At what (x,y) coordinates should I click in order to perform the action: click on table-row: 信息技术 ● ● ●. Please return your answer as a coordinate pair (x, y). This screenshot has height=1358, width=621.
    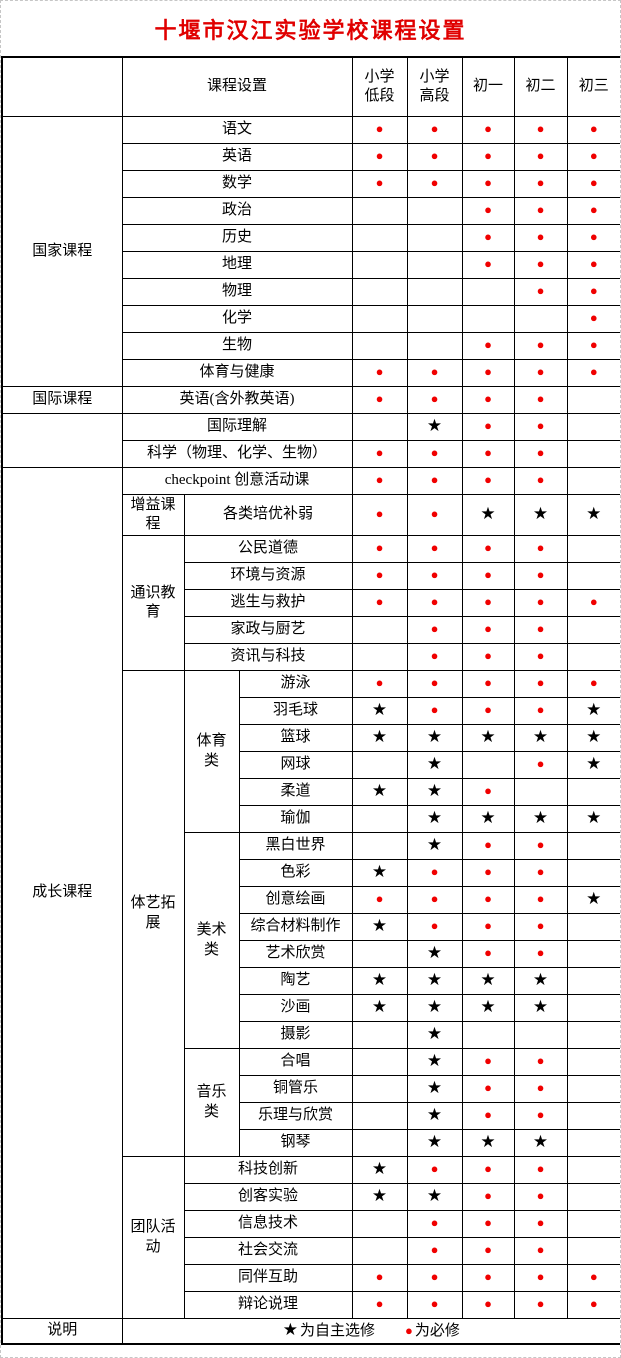
    Looking at the image, I should click on (311, 1224).